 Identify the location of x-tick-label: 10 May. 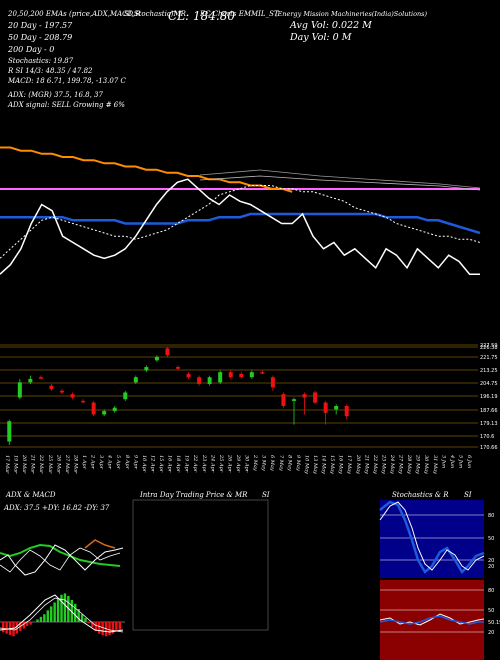
(306, 464).